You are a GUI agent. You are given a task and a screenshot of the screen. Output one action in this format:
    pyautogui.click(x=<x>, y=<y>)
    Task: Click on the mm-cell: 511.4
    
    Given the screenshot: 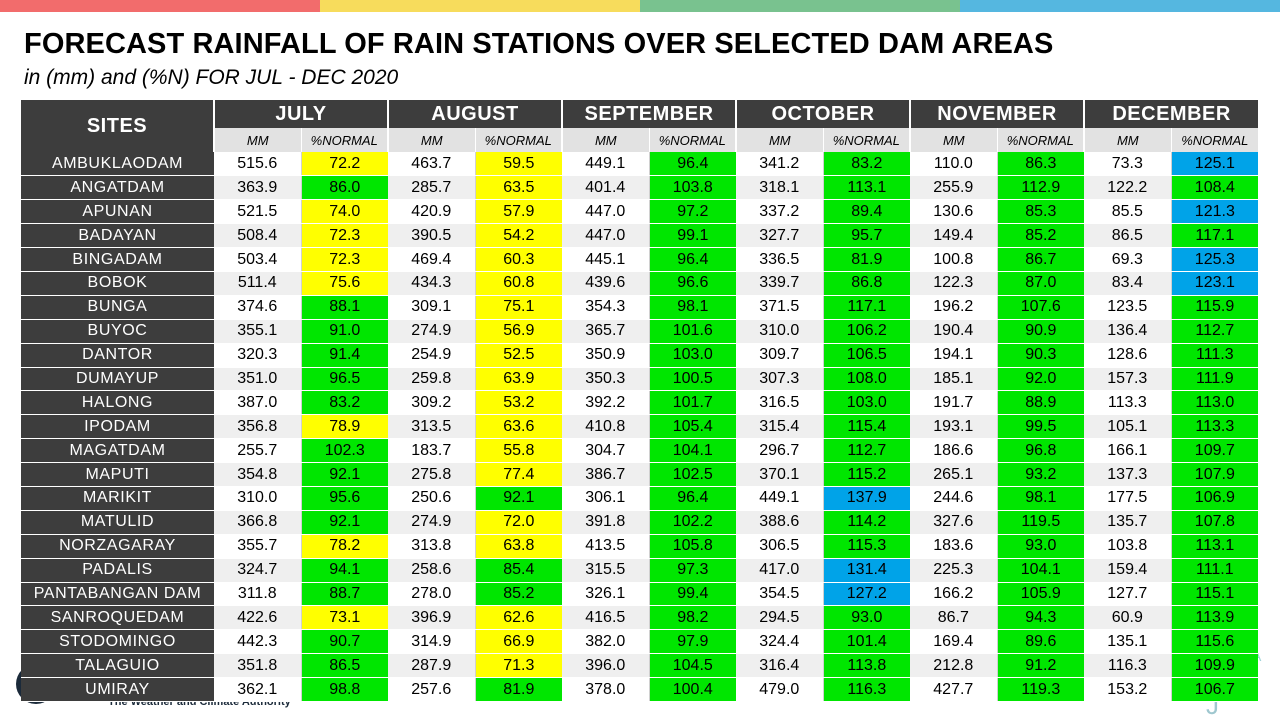 What is the action you would take?
    pyautogui.click(x=257, y=283)
    